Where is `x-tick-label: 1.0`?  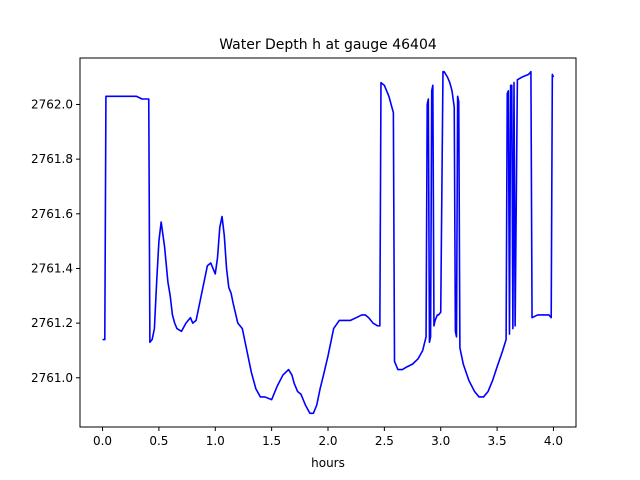 x-tick-label: 1.0 is located at coordinates (215, 441).